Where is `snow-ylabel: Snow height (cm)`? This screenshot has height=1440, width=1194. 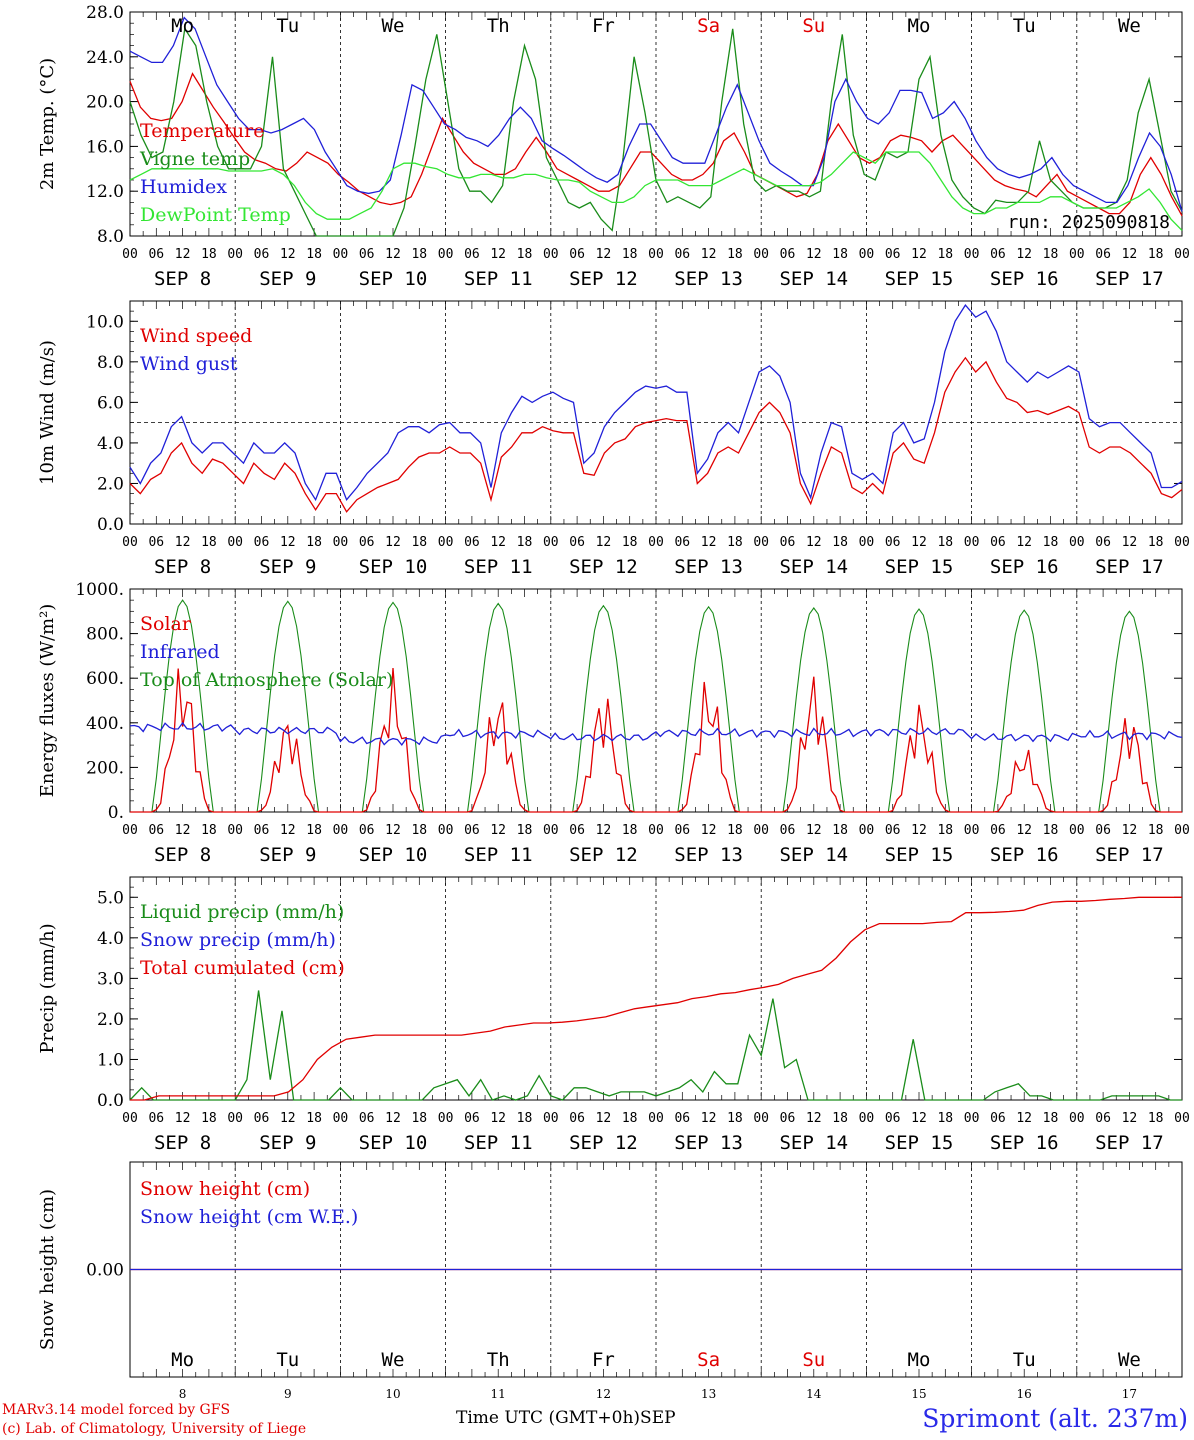 snow-ylabel: Snow height (cm) is located at coordinates (47, 1269).